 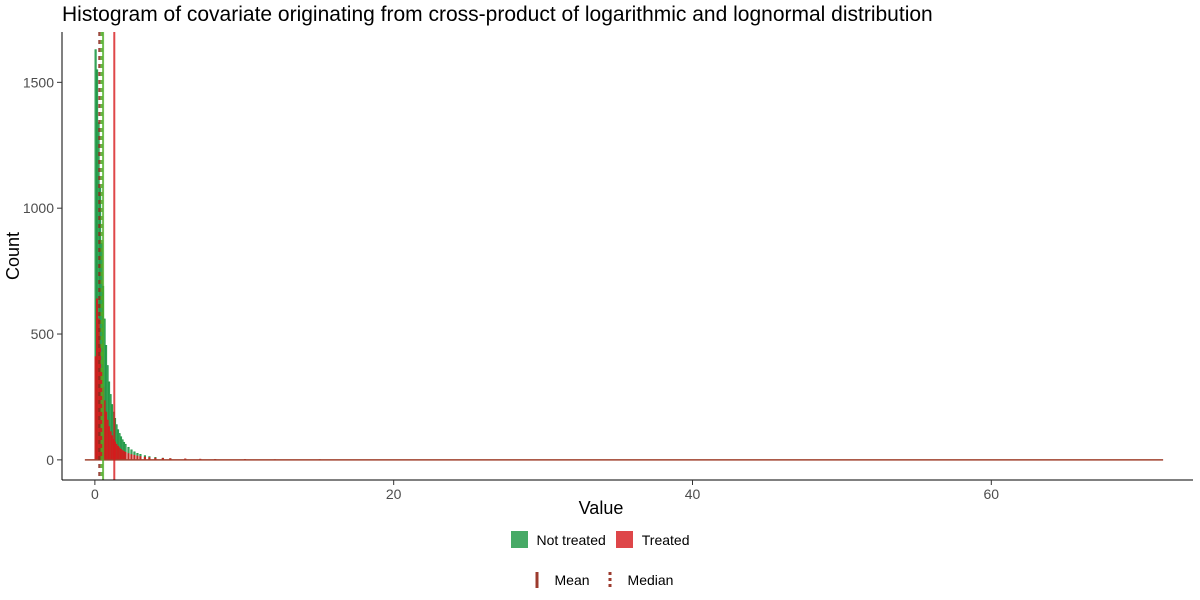 What do you see at coordinates (519, 539) in the screenshot?
I see `legend-swatch-not-treated` at bounding box center [519, 539].